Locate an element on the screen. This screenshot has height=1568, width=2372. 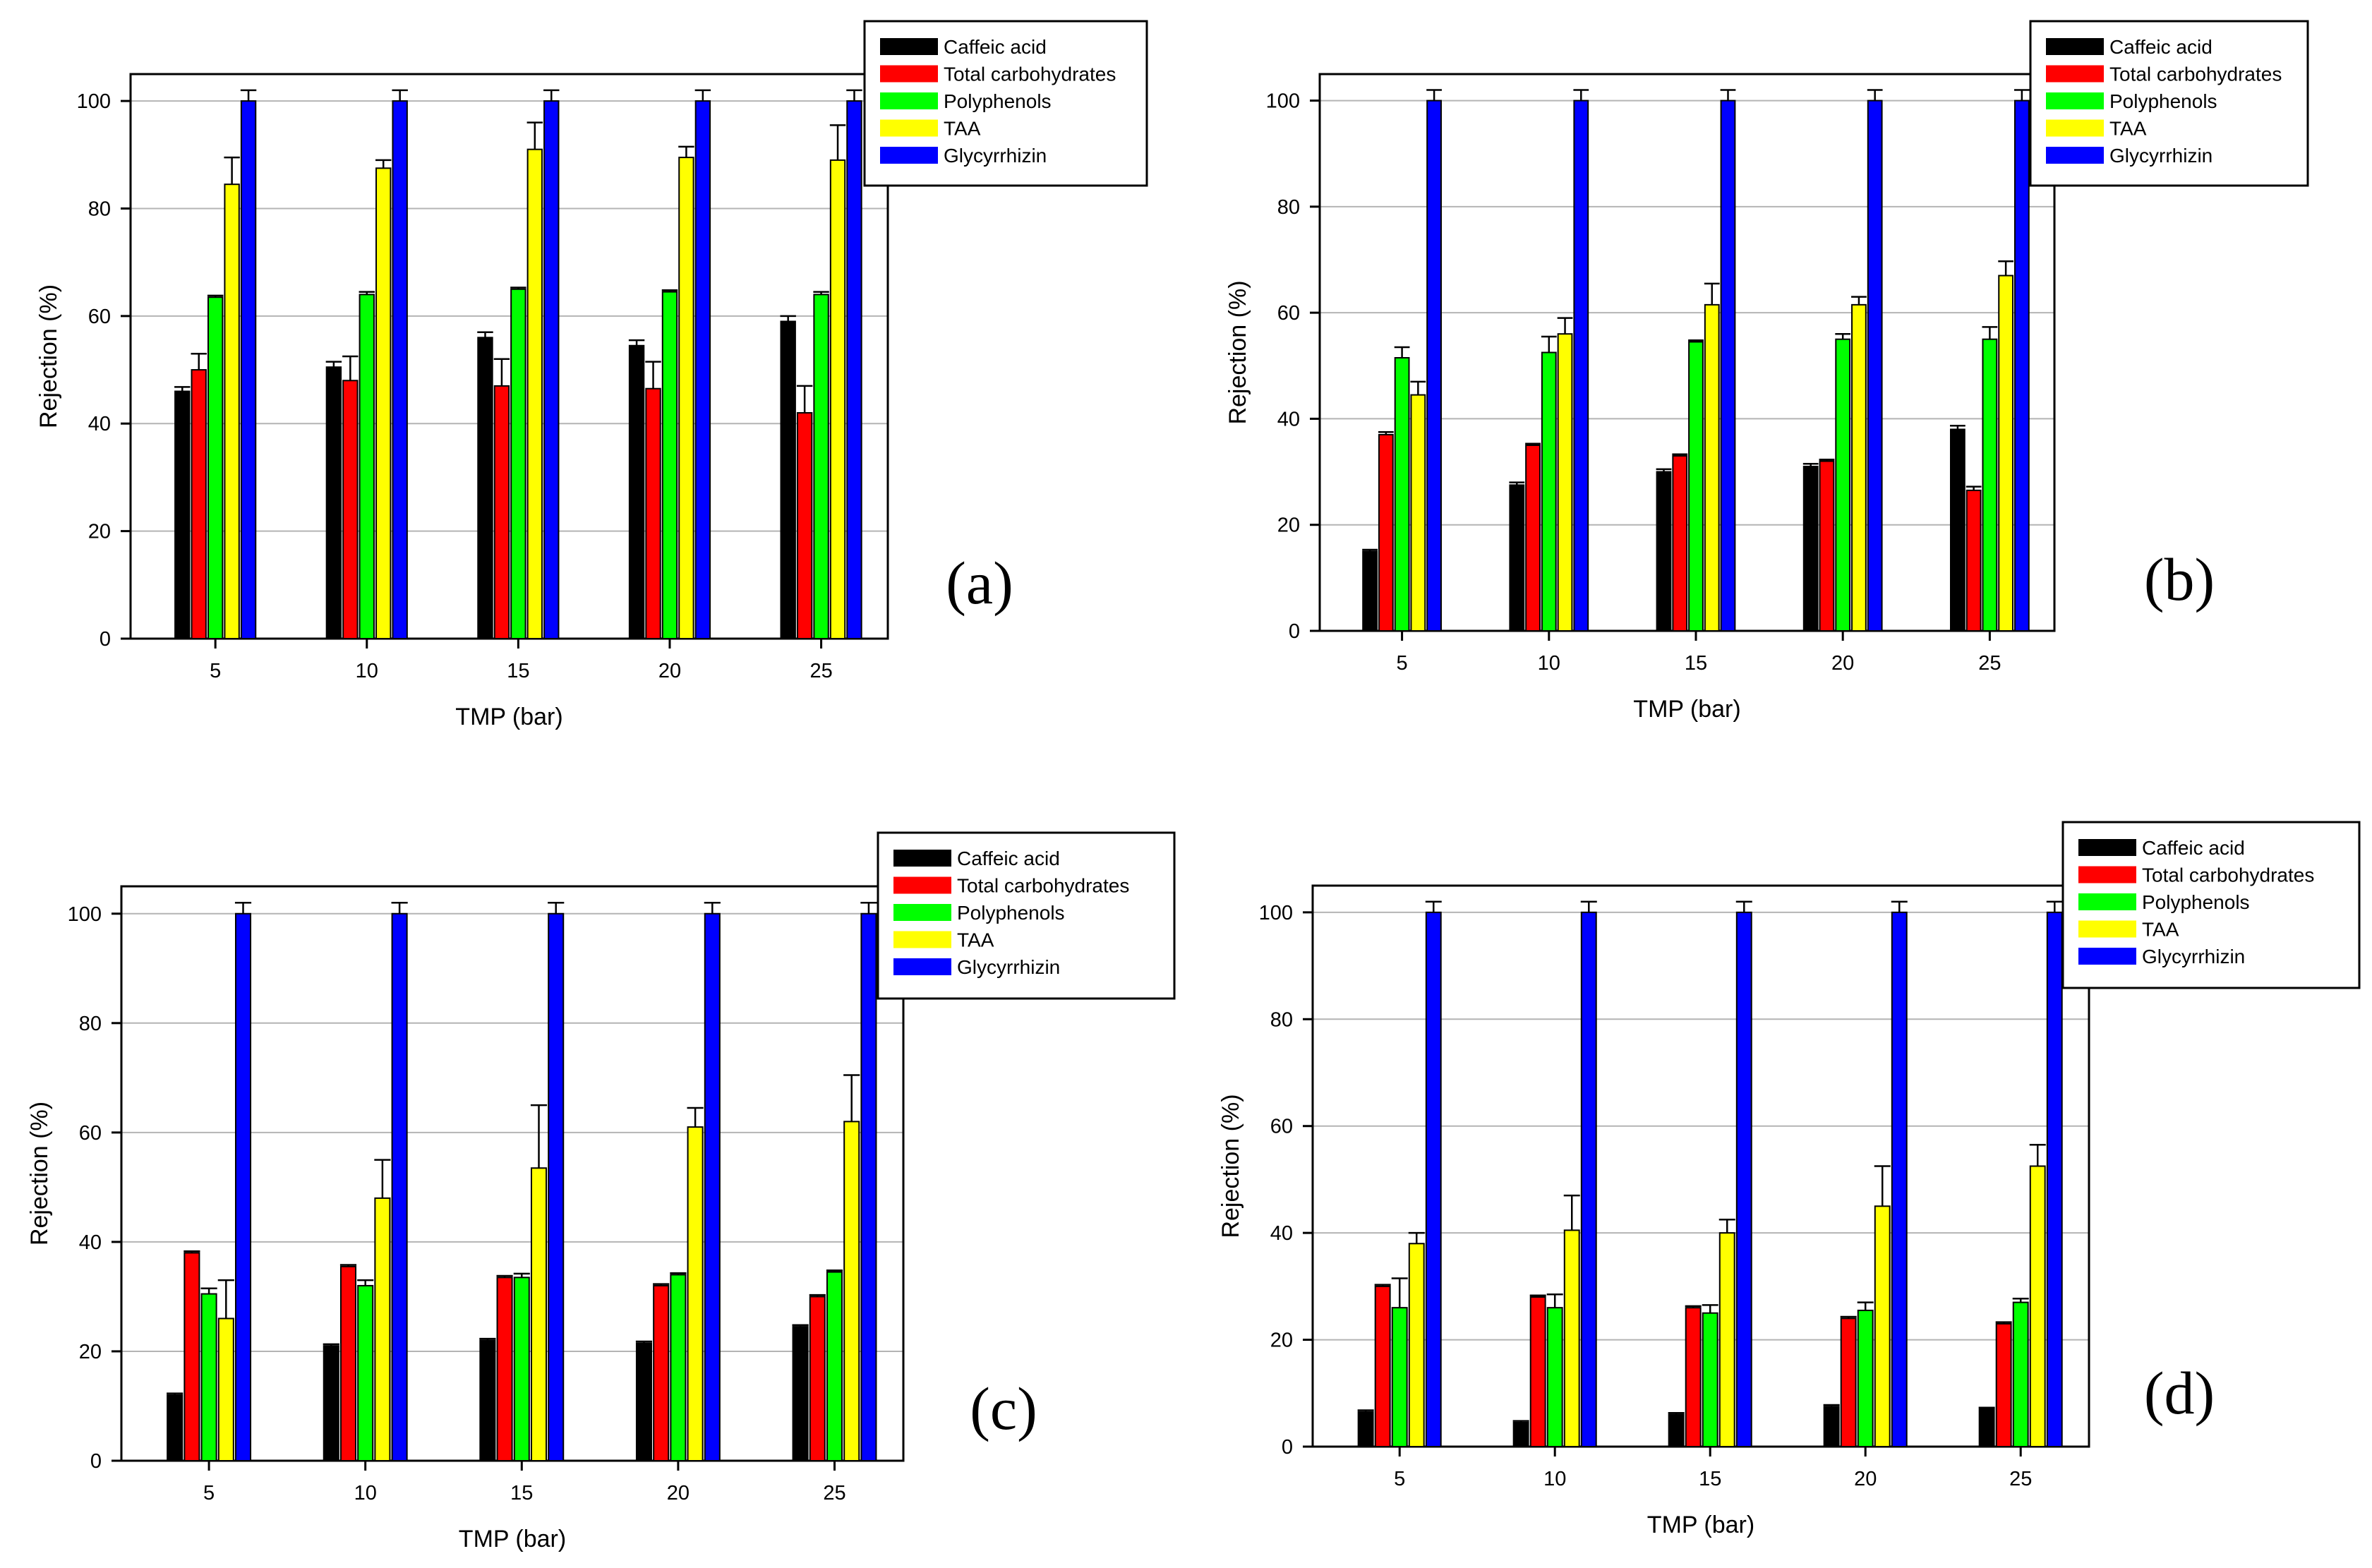
x-axis-title: TMP (bar) is located at coordinates (509, 717).